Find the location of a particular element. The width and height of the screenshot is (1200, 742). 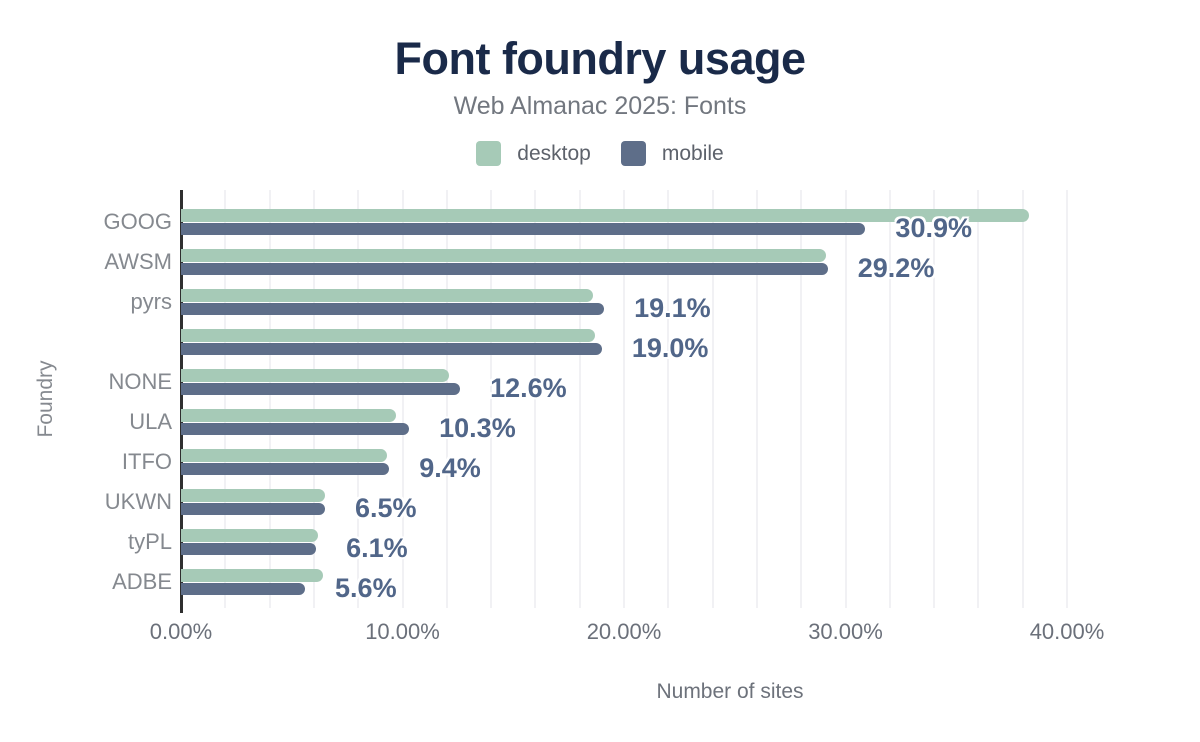

legend-label: mobile is located at coordinates (692, 153).